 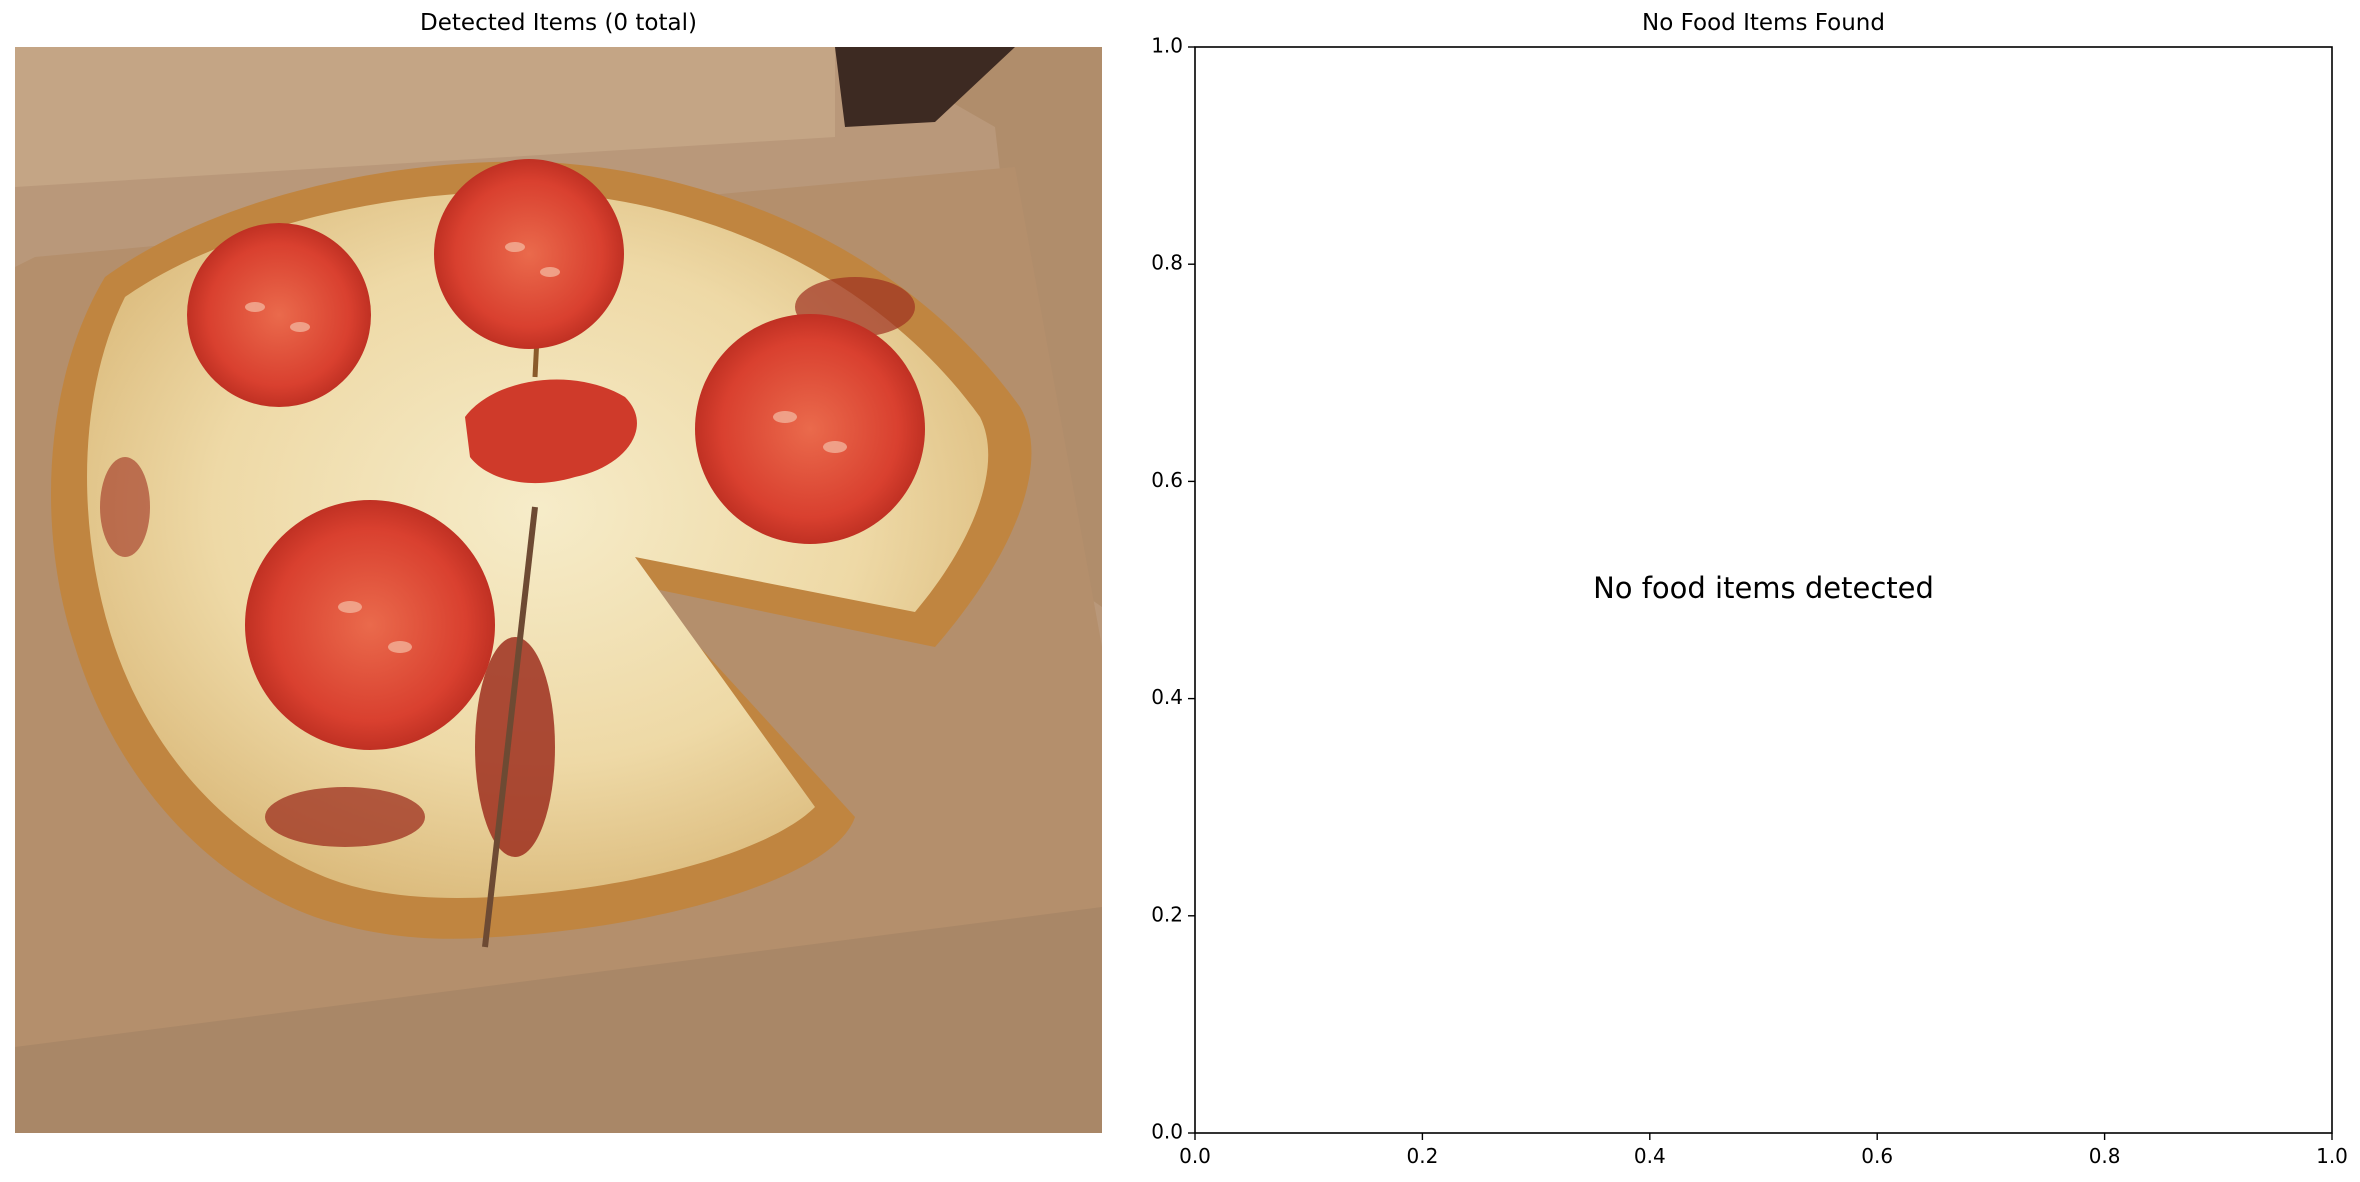 I want to click on x-tick-label: 0.0, so click(x=1195, y=1156).